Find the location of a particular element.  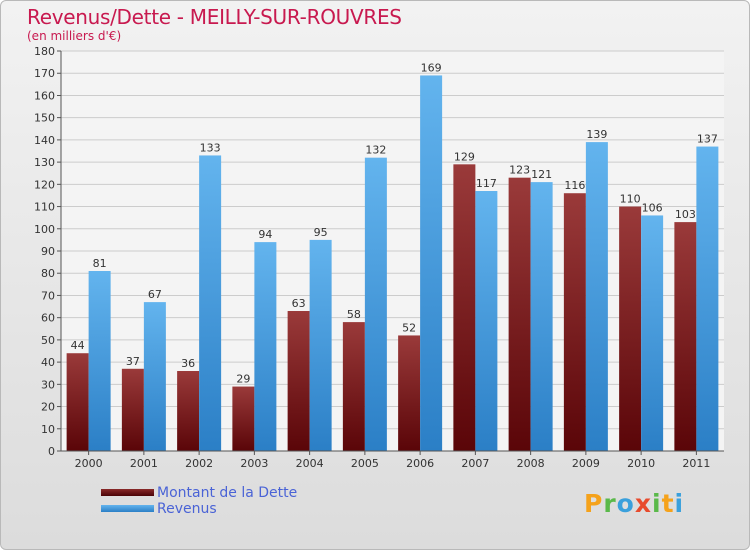

y-tick-label: 110 is located at coordinates (44, 207).